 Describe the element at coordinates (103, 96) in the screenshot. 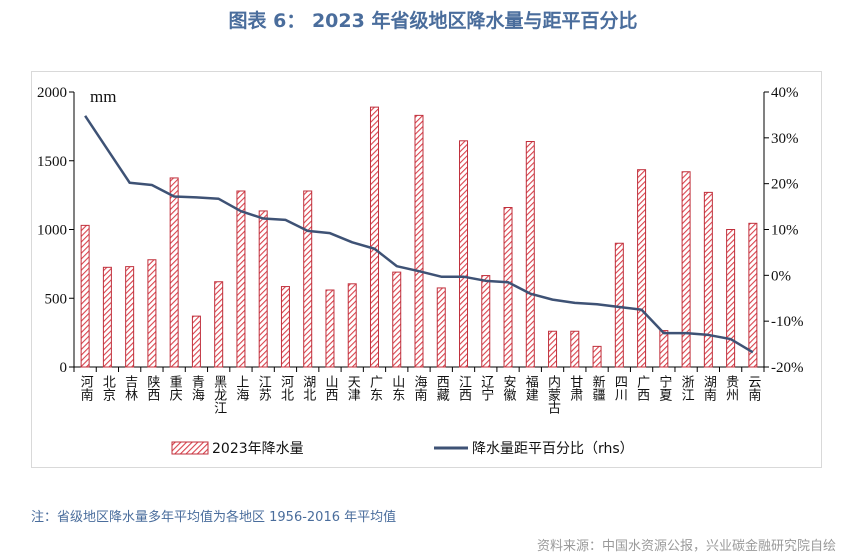

I see `left-axis-unit: mm` at that location.